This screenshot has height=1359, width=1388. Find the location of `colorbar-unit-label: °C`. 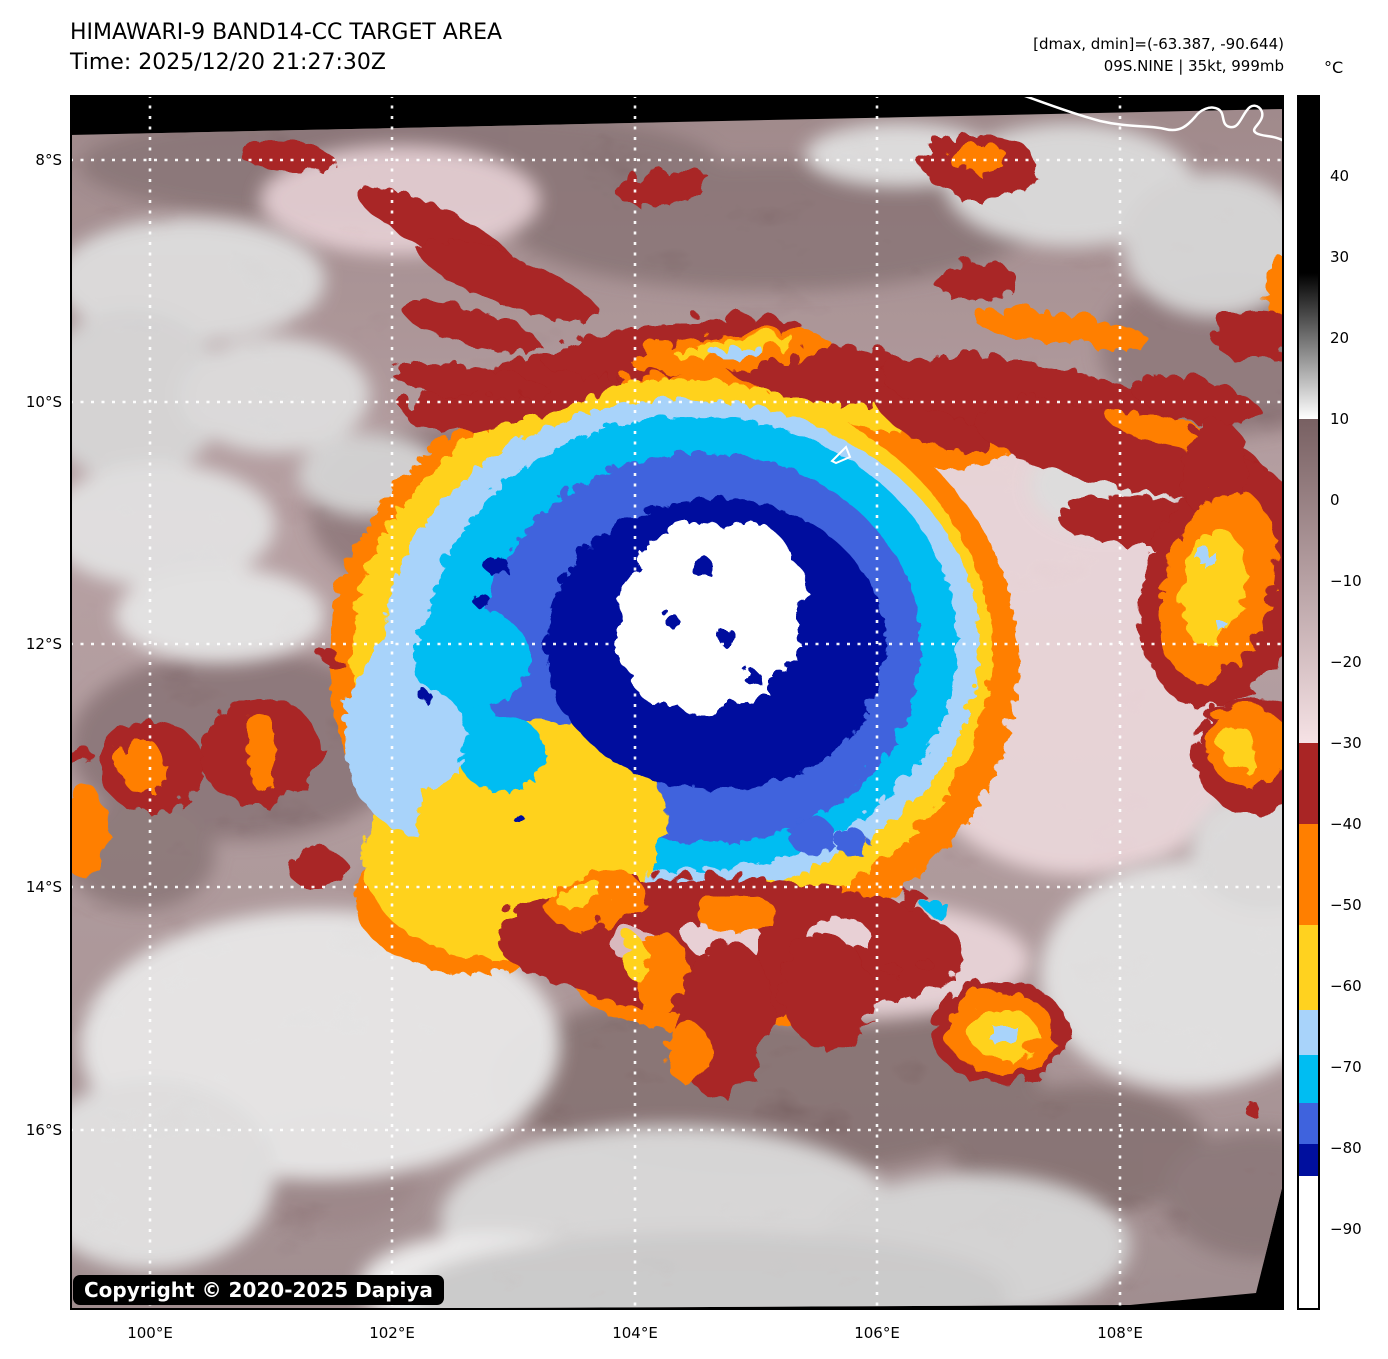

colorbar-unit-label: °C is located at coordinates (1334, 67).